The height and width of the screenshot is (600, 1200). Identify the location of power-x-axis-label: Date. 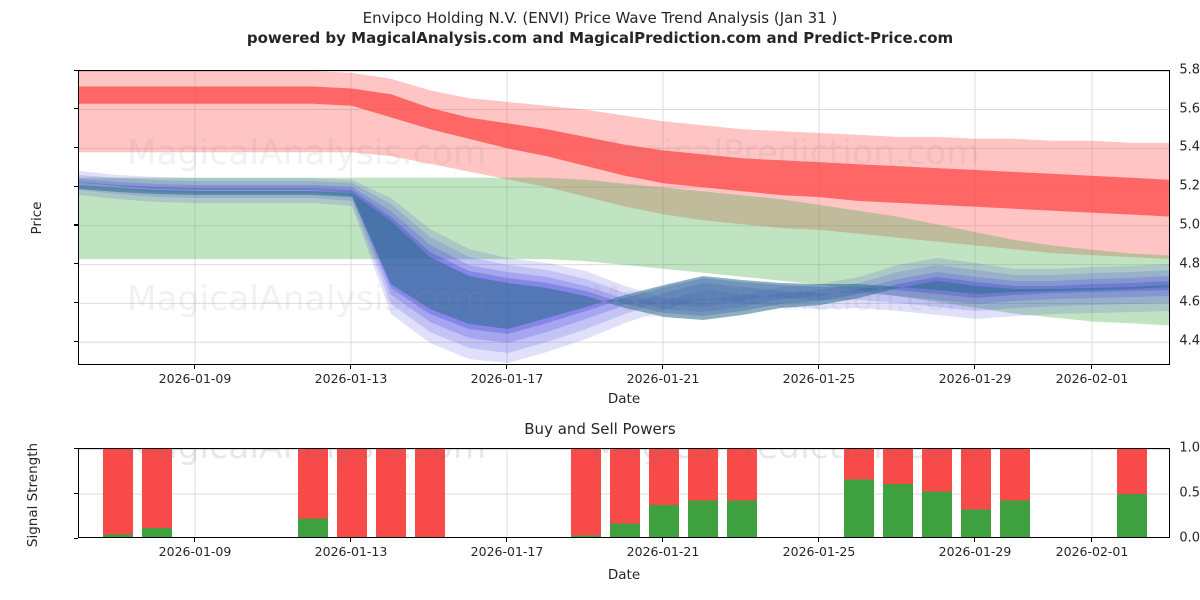
(624, 575).